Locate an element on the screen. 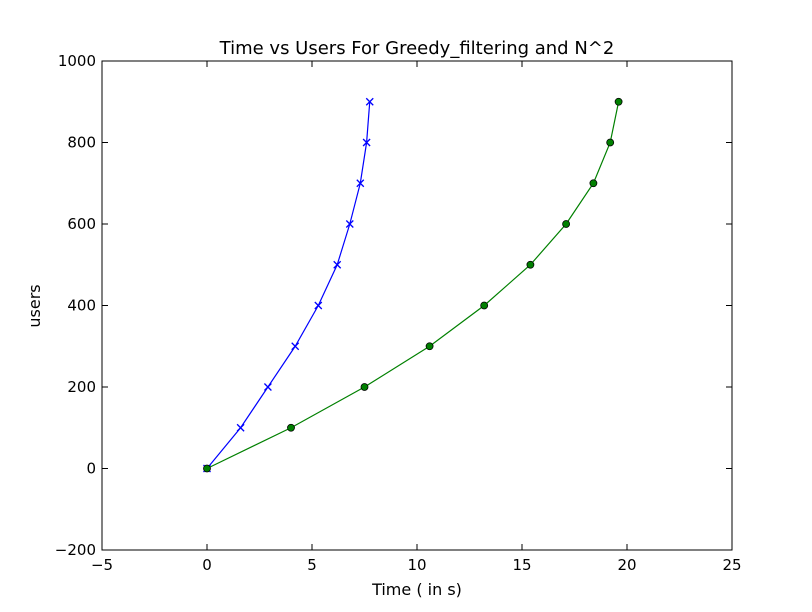  y-tick-label: 600 is located at coordinates (81, 224).